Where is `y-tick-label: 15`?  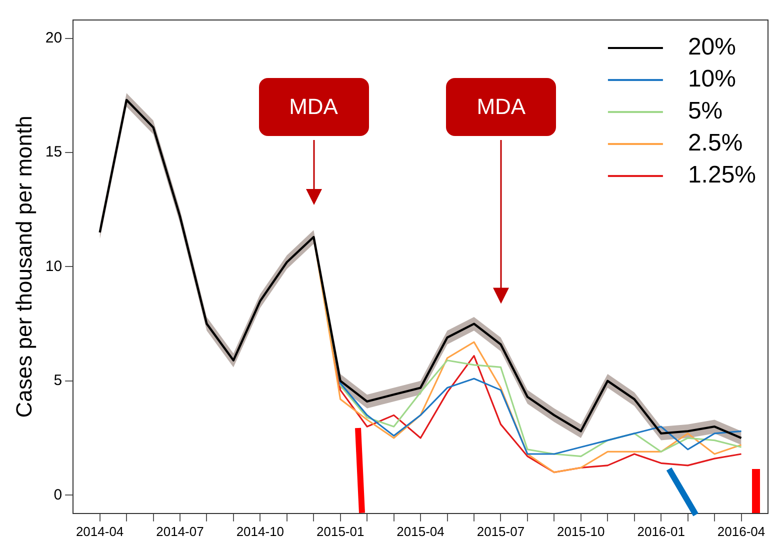
y-tick-label: 15 is located at coordinates (53, 152).